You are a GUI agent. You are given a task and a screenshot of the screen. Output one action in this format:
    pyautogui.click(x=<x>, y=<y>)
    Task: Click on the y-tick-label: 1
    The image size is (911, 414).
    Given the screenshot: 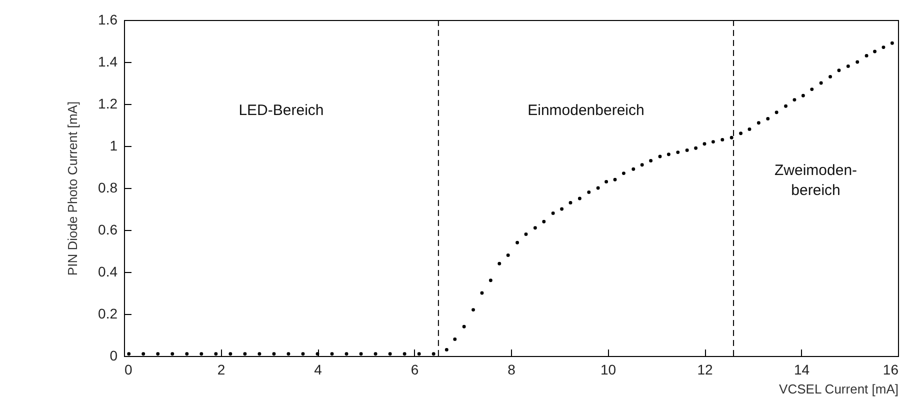 What is the action you would take?
    pyautogui.click(x=114, y=146)
    